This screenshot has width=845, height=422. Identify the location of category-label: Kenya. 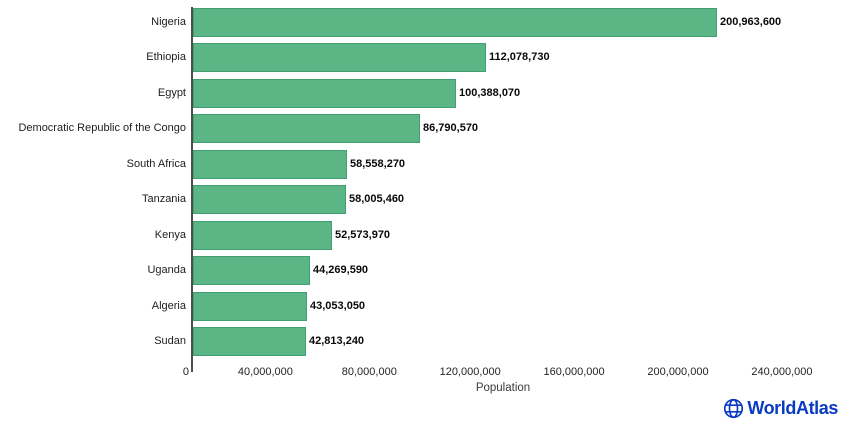
(170, 234).